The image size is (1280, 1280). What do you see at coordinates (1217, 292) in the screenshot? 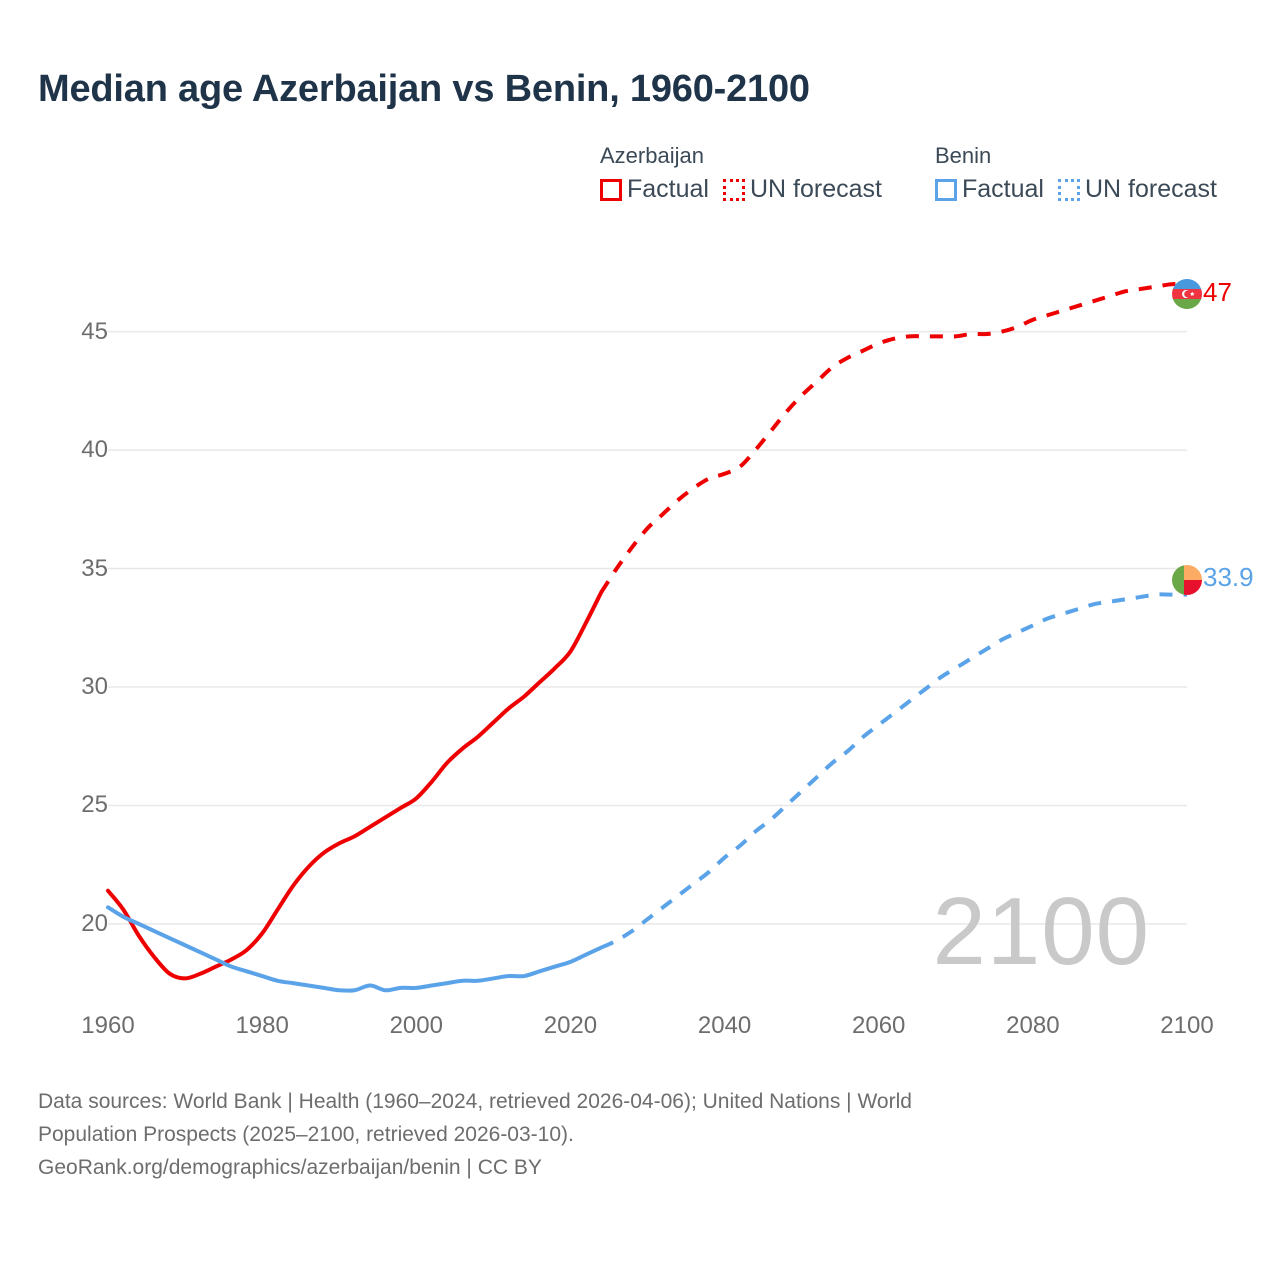
I see `azerbaijan-end-value: 47` at bounding box center [1217, 292].